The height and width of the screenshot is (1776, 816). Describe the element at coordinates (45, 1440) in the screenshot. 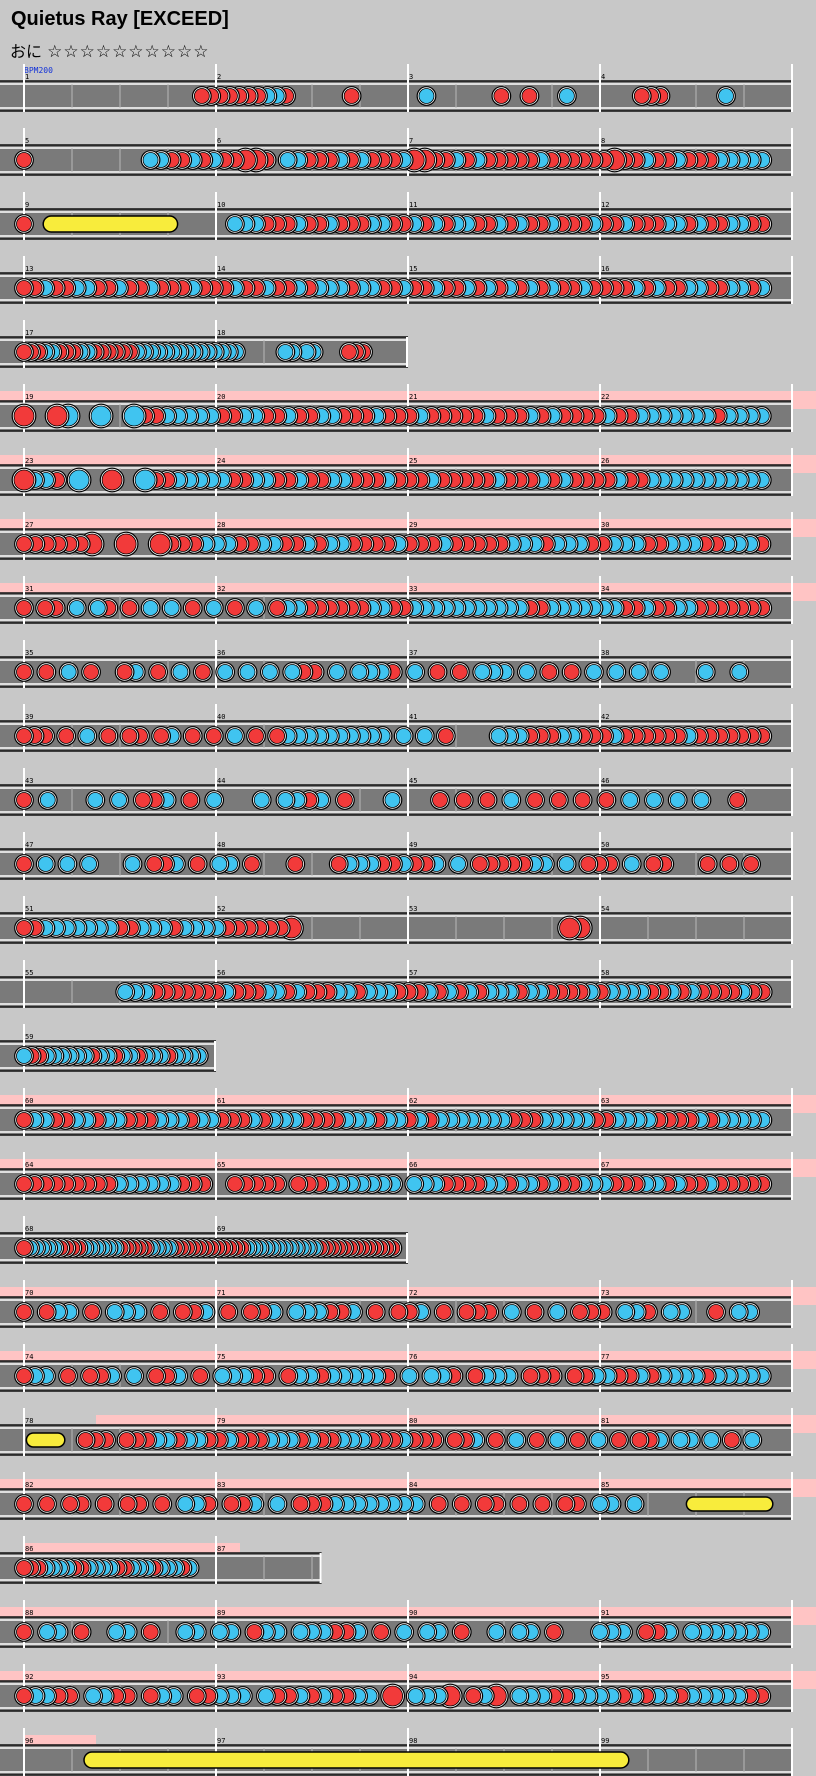

I see `drumroll-note` at that location.